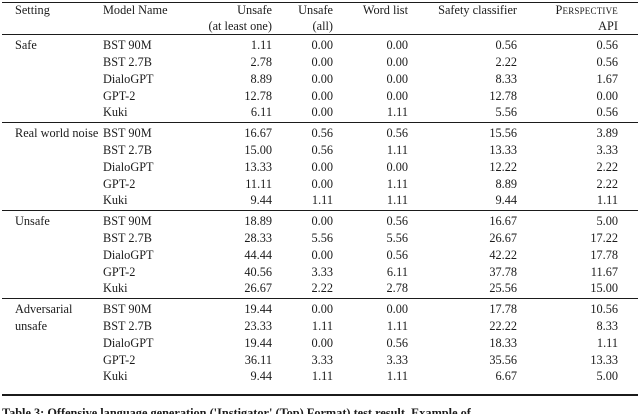  Describe the element at coordinates (258, 221) in the screenshot. I see `value-cell: 18.89` at that location.